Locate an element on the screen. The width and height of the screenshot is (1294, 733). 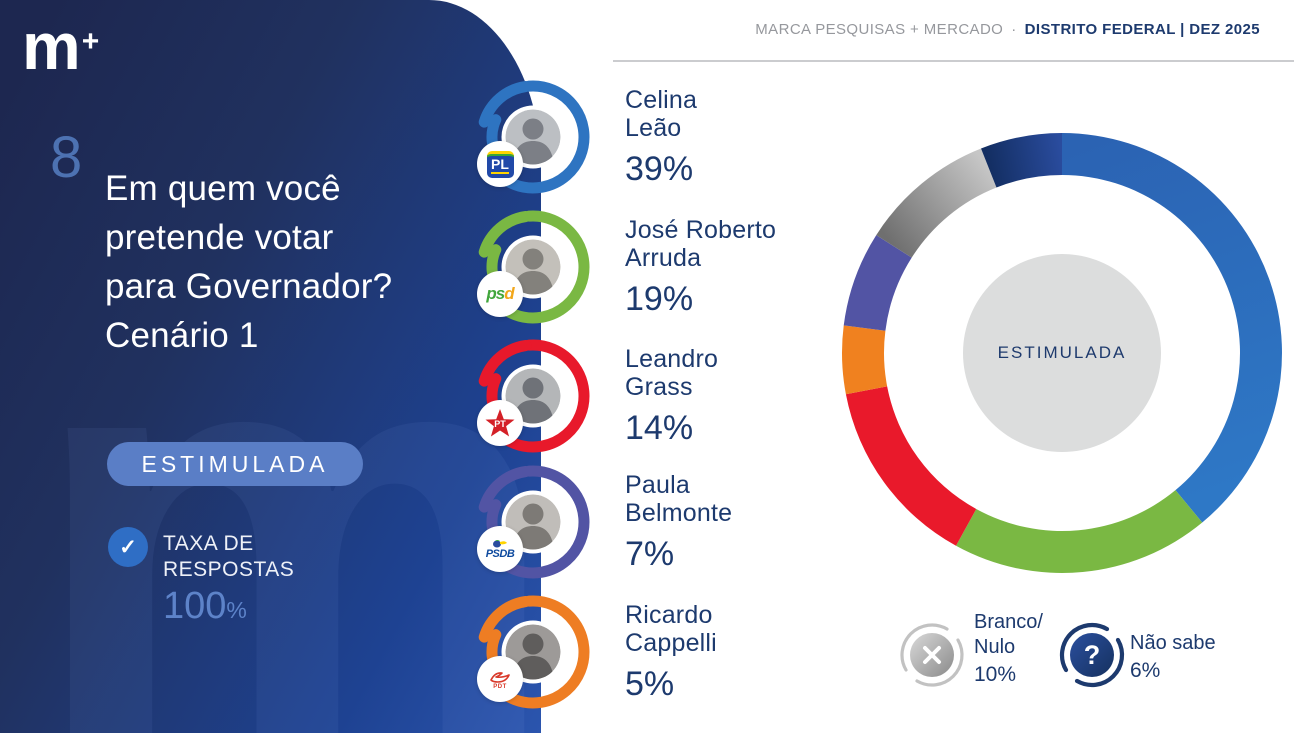
legend-percentage: 6% is located at coordinates (1145, 670).